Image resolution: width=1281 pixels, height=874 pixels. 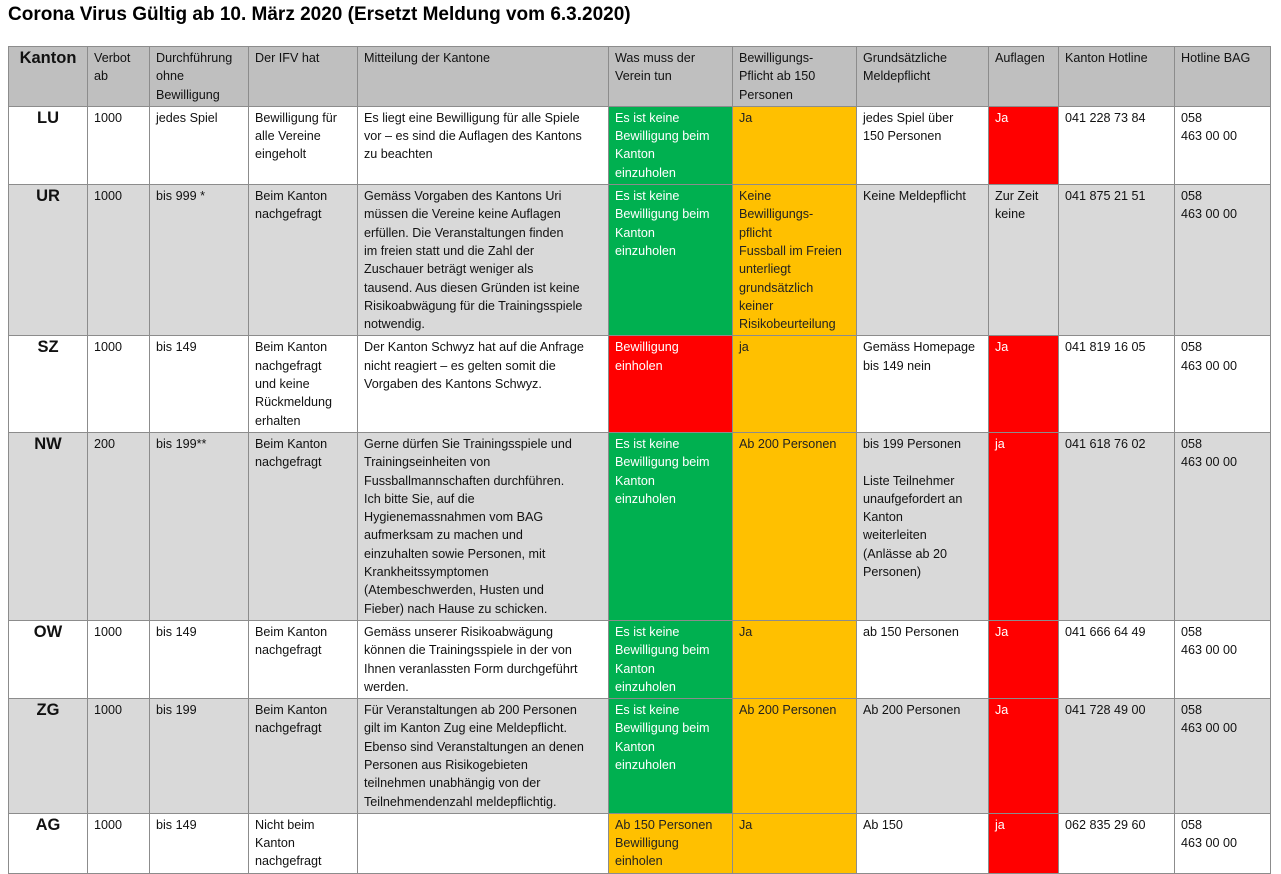 I want to click on cell-kanton: LU, so click(x=48, y=145).